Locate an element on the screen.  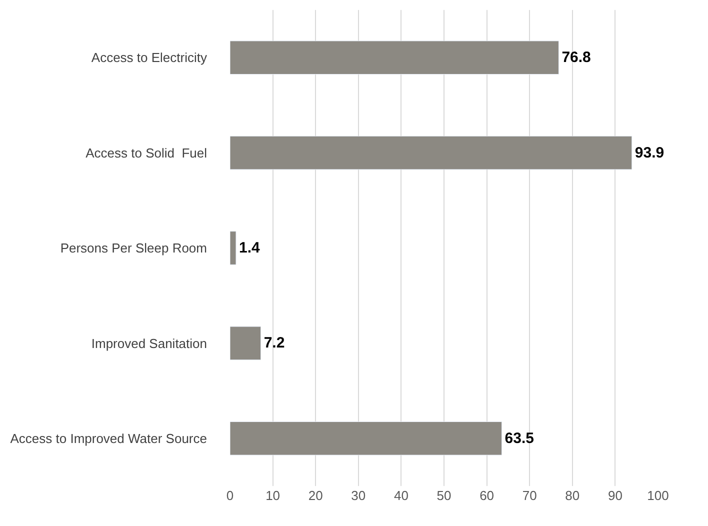
x-tick-label: 100 is located at coordinates (658, 495).